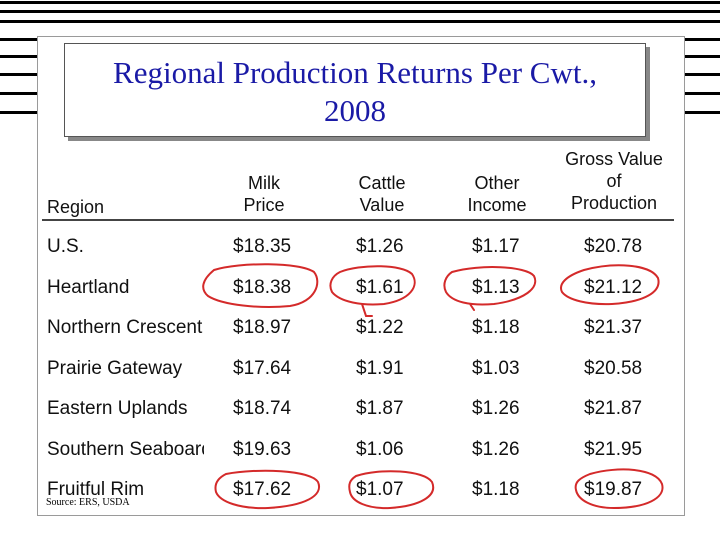 This screenshot has width=720, height=540. What do you see at coordinates (125, 449) in the screenshot?
I see `cell-region: Southern Seaboard` at bounding box center [125, 449].